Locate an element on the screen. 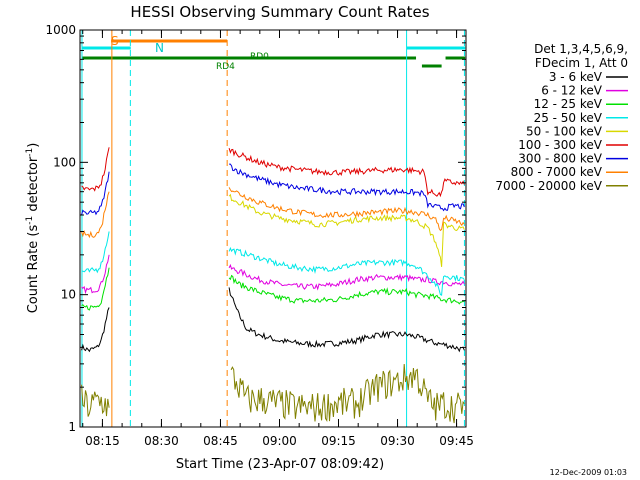  x-tick-label: 09:00 is located at coordinates (279, 441).